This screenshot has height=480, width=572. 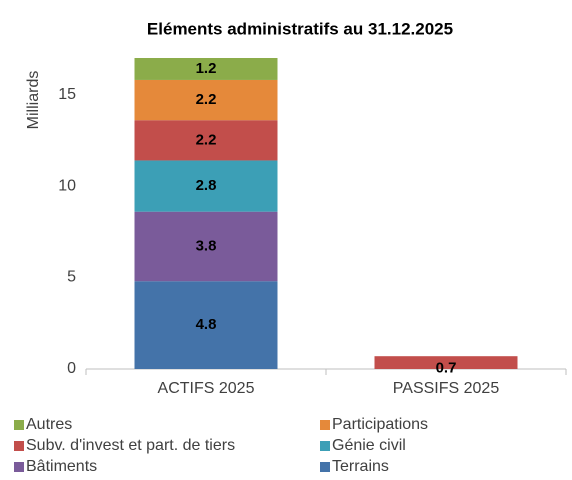 I want to click on x-tick-label: PASSIFS 2025, so click(x=446, y=388).